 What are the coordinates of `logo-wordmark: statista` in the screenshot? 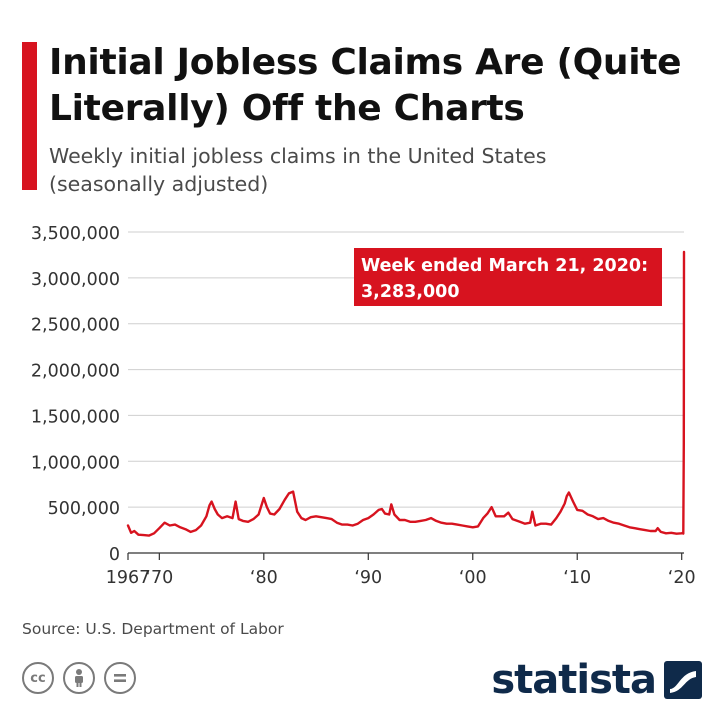 It's located at (574, 680).